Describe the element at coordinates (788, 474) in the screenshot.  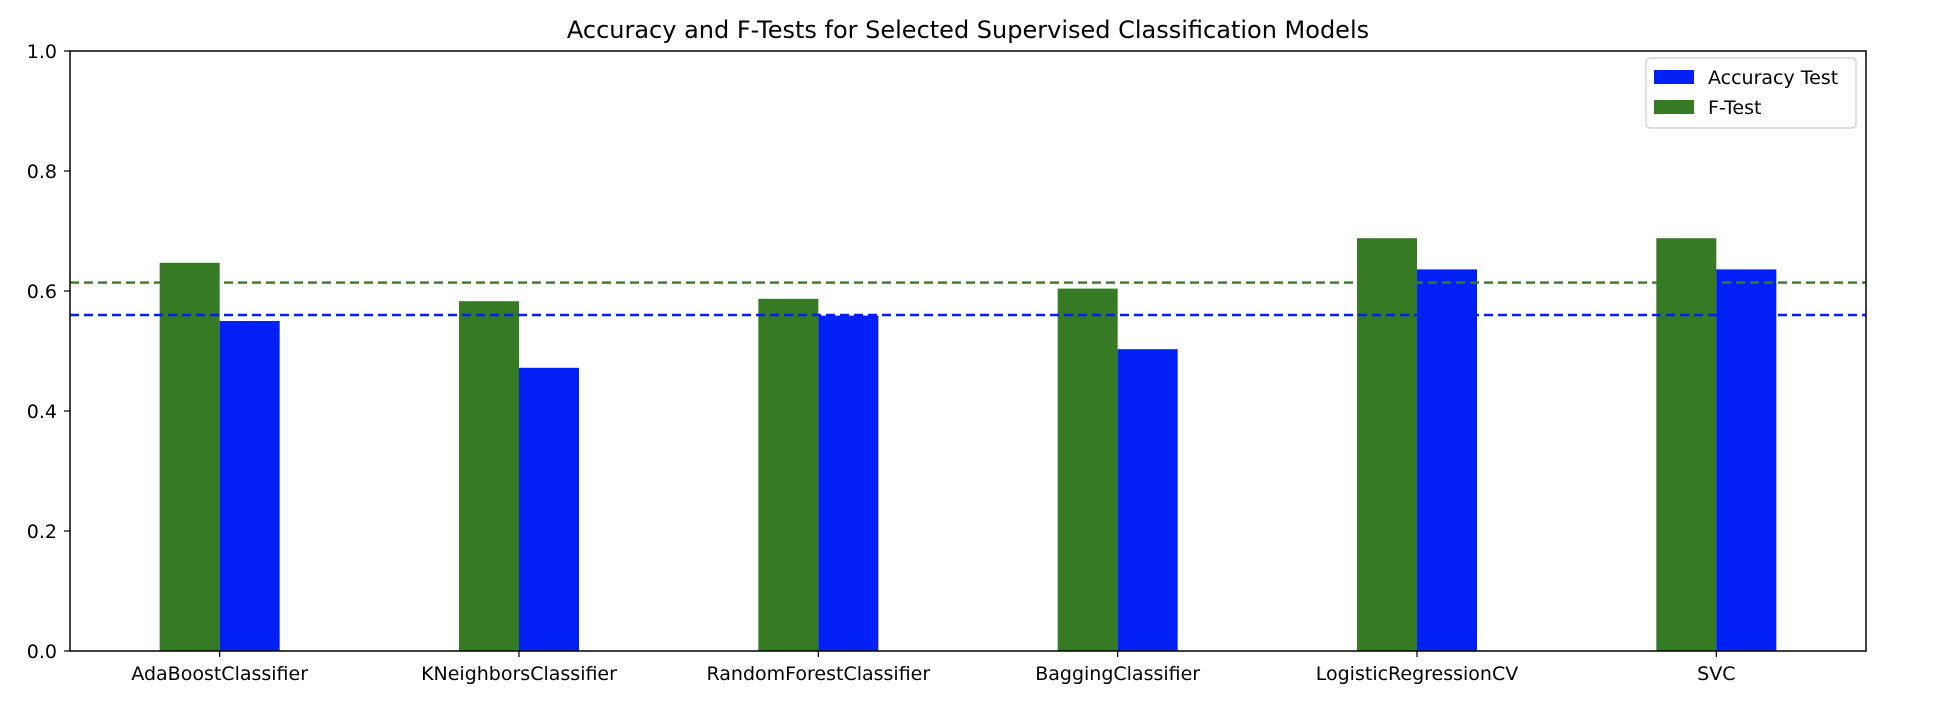
I see `bar-f-test-randomforestclassifier` at that location.